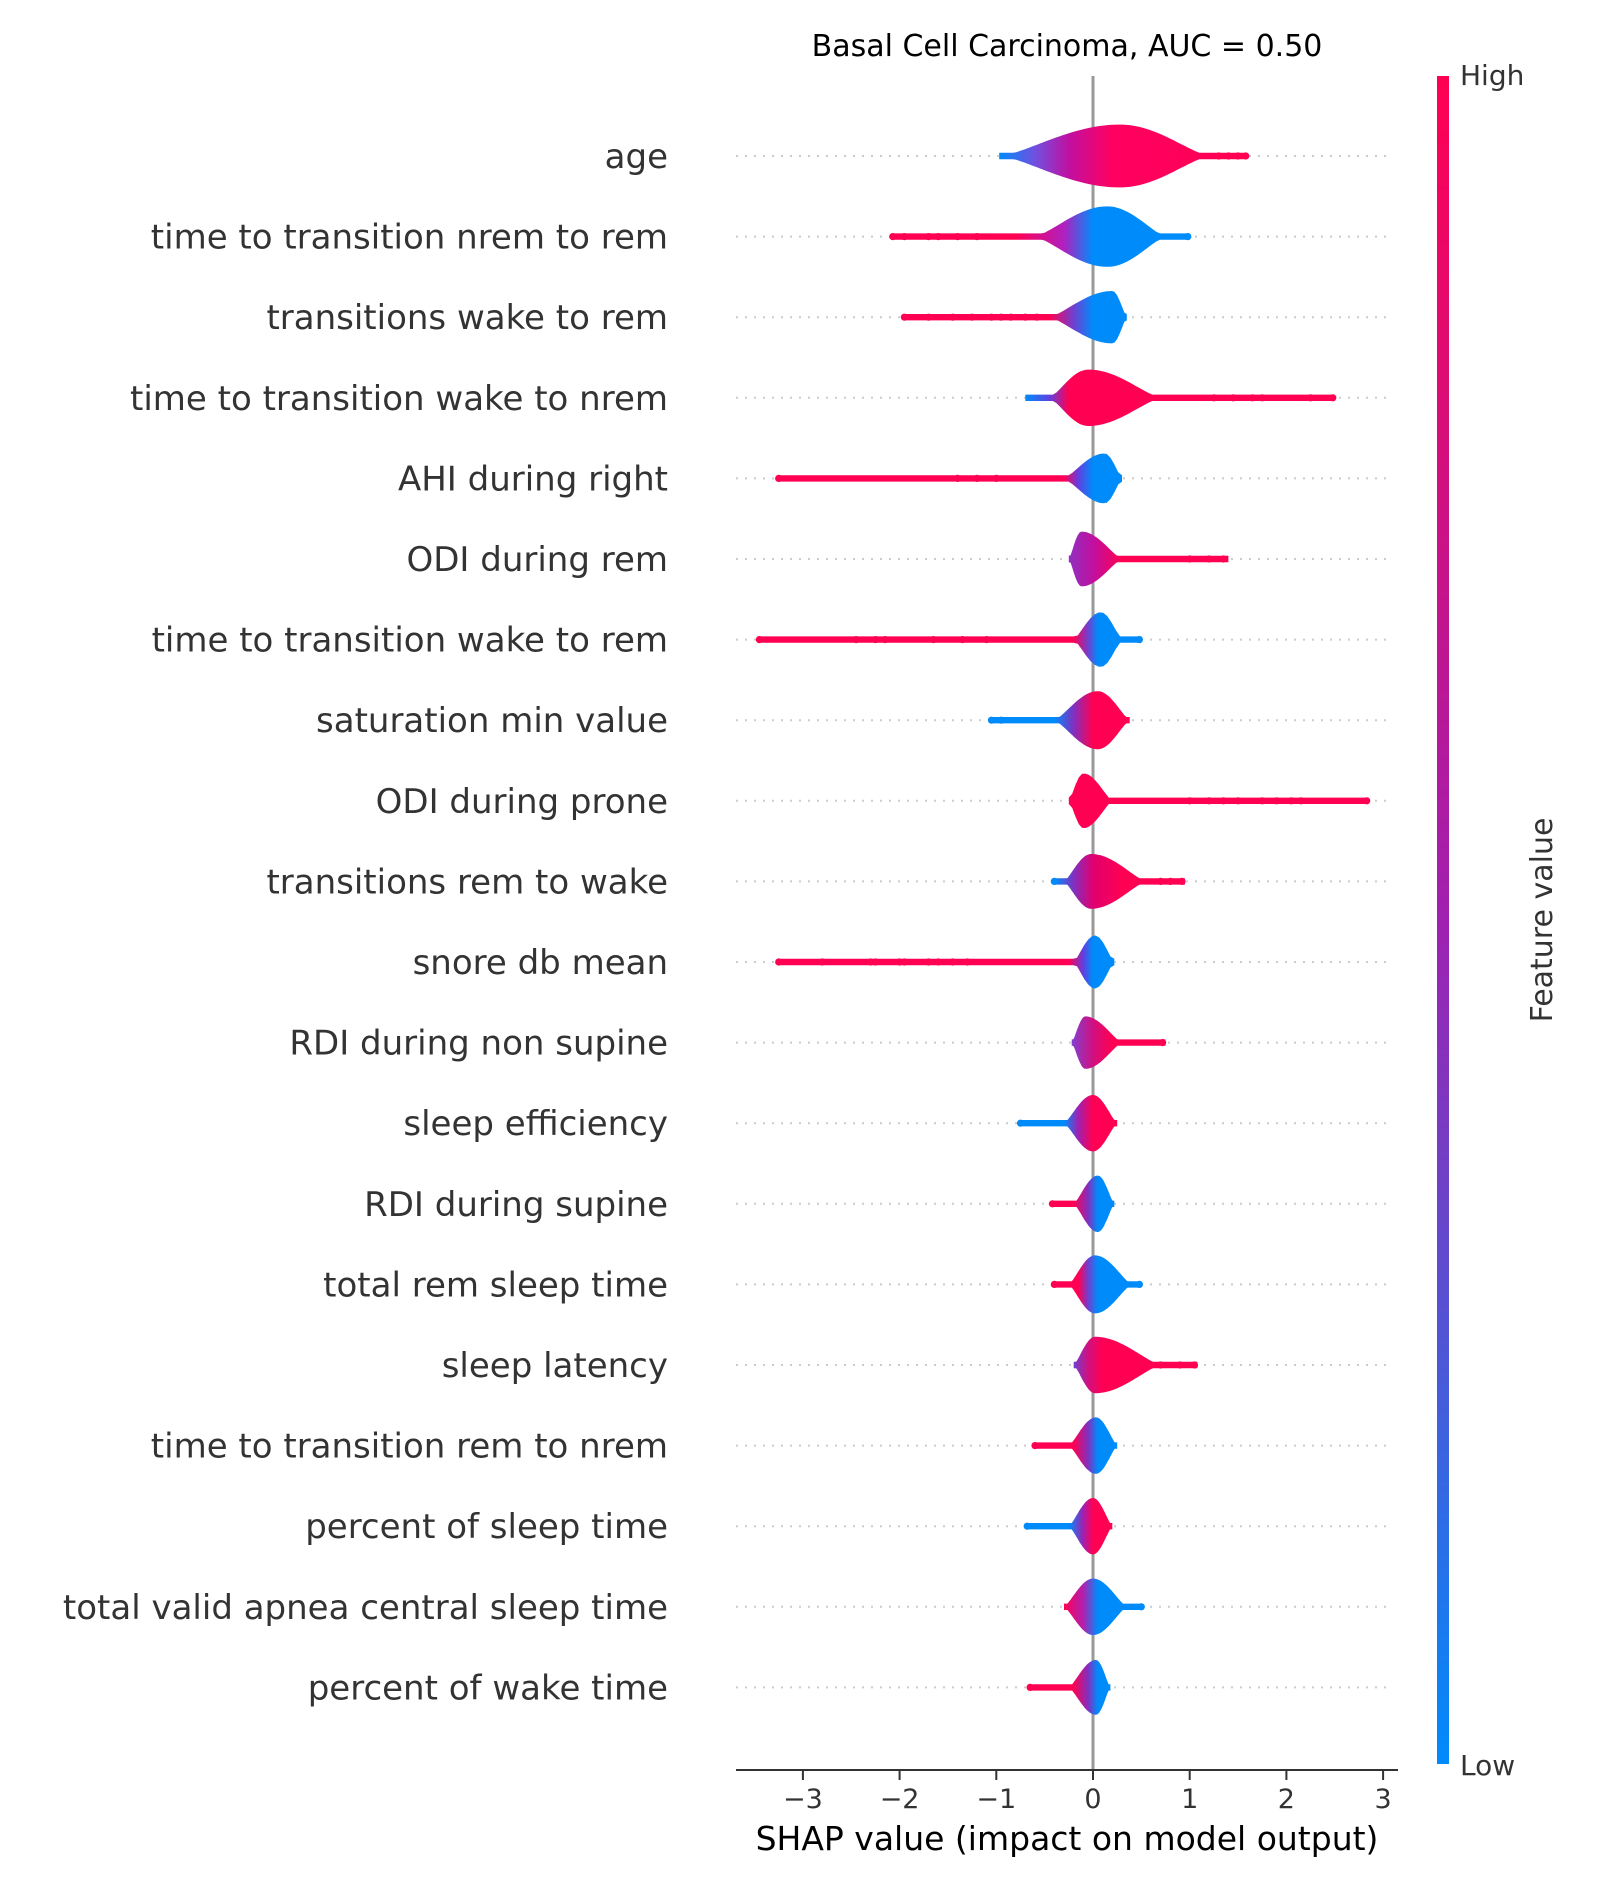 The height and width of the screenshot is (1900, 1600). I want to click on violin-time-to-transition-wake-to-nrem, so click(1180, 397).